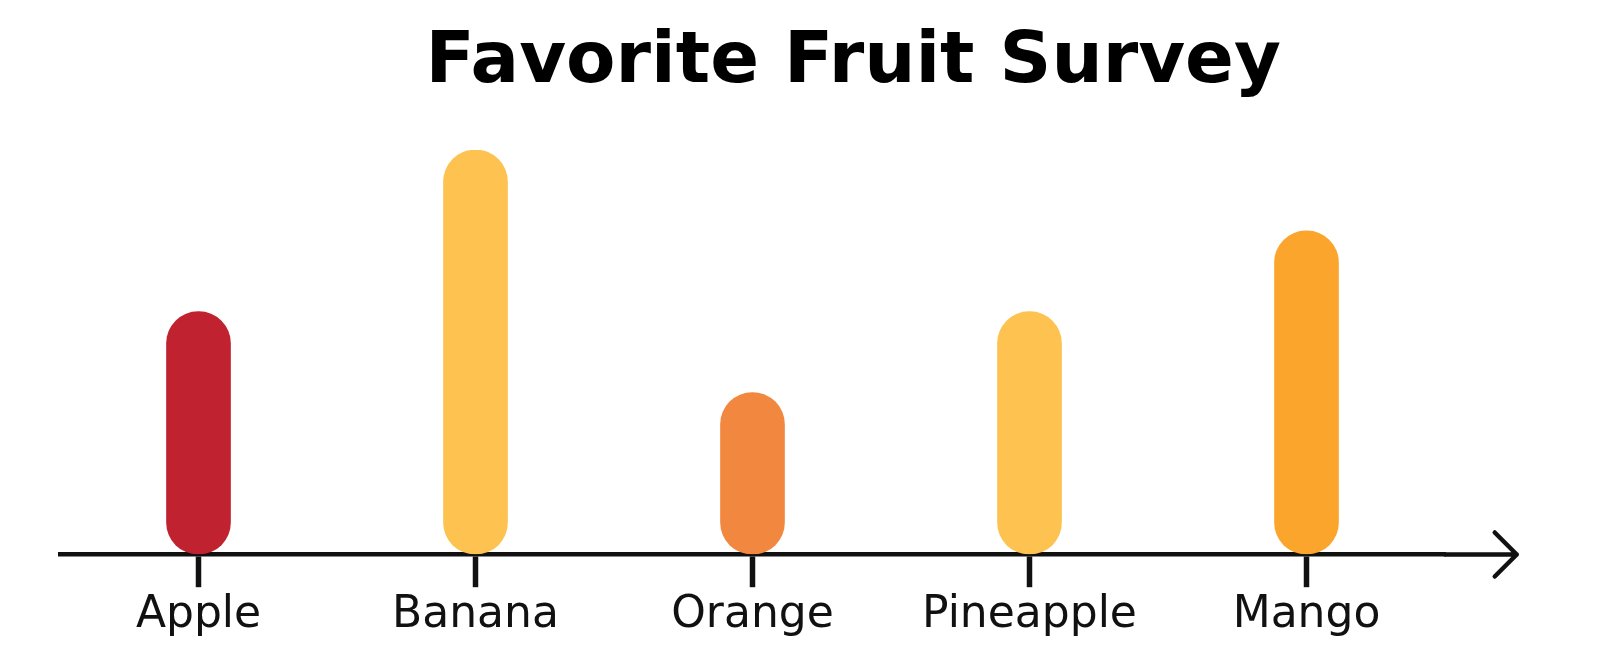 This screenshot has width=1616, height=656. Describe the element at coordinates (752, 612) in the screenshot. I see `x-tick-label: Orange` at that location.